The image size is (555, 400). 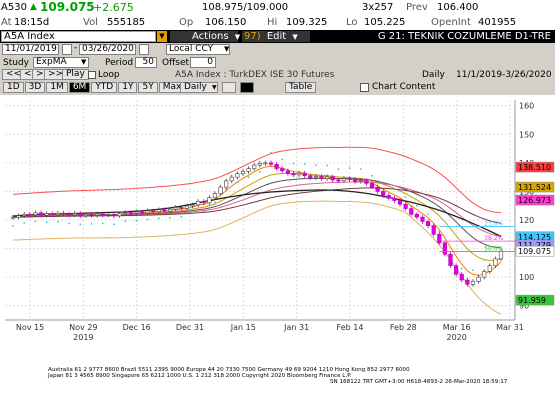 I want to click on offset-input: 0, so click(x=203, y=62).